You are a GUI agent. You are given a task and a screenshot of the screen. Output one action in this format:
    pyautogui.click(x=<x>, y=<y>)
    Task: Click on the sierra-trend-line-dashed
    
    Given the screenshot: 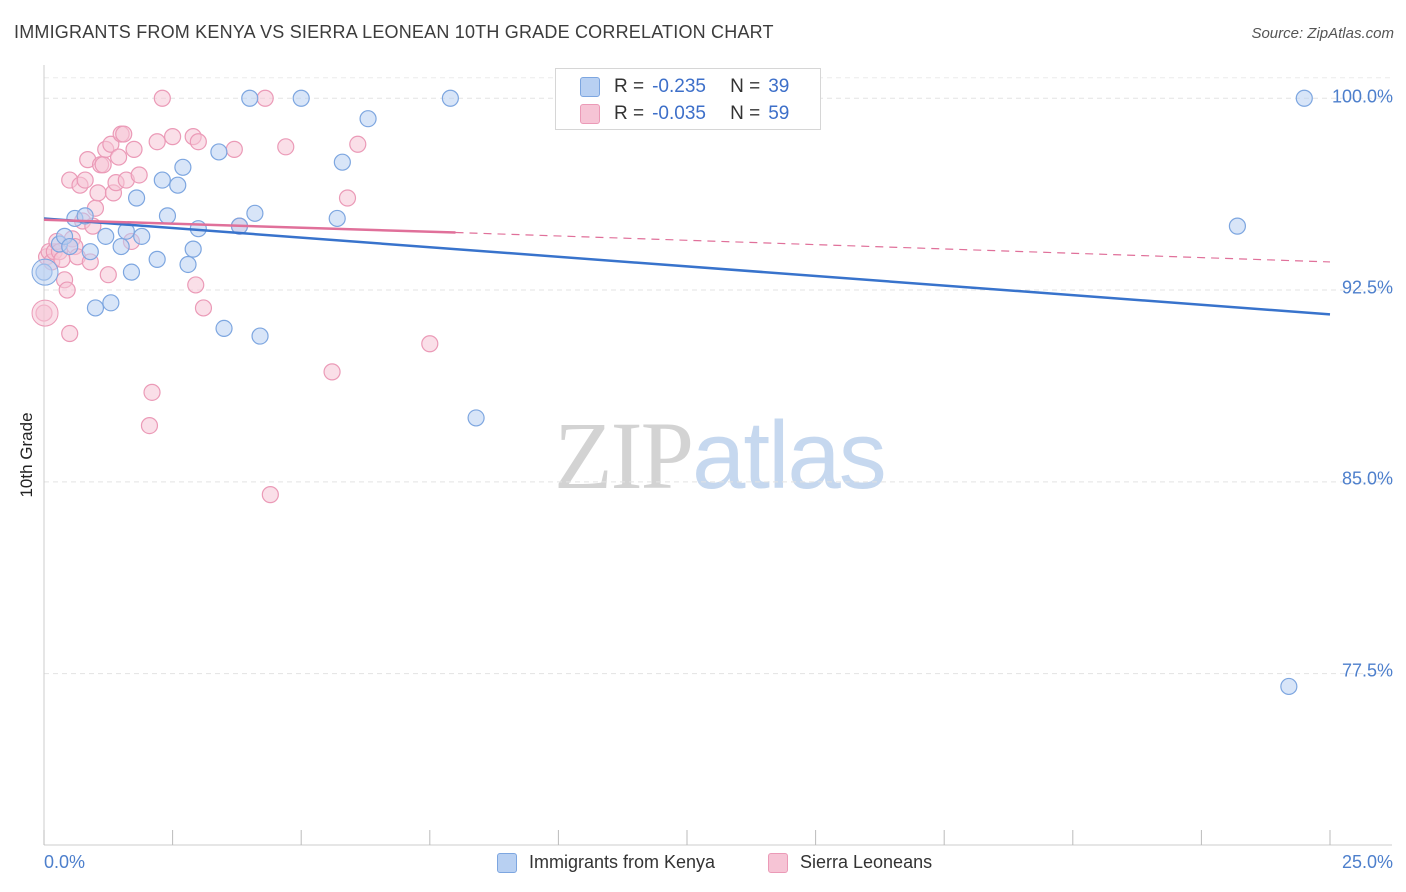 What is the action you would take?
    pyautogui.click(x=893, y=247)
    